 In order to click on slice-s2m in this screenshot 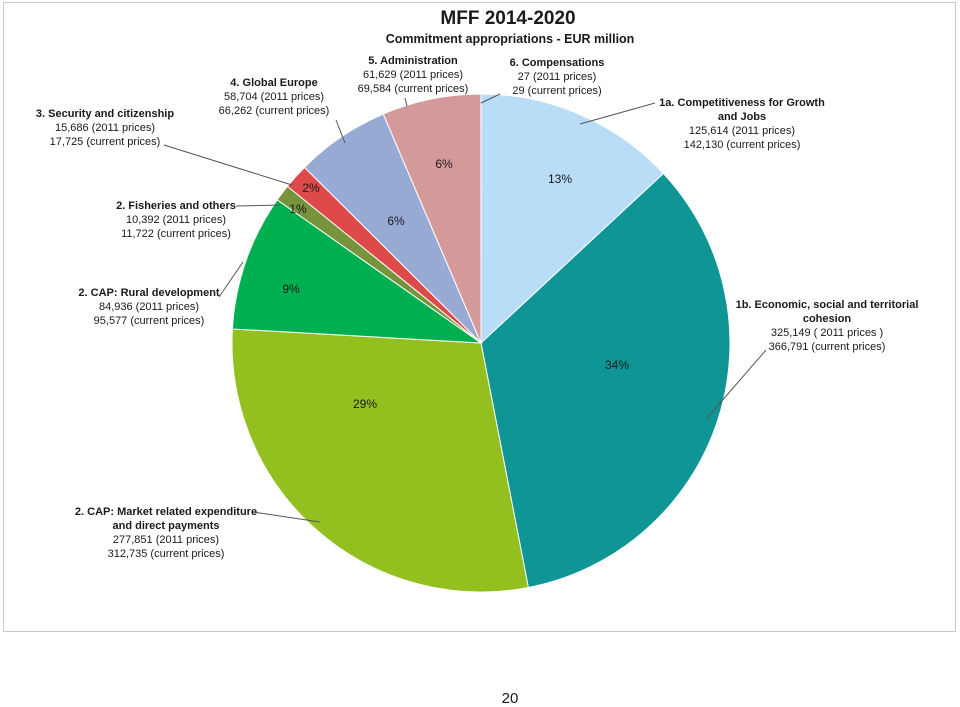, I will do `click(380, 460)`.